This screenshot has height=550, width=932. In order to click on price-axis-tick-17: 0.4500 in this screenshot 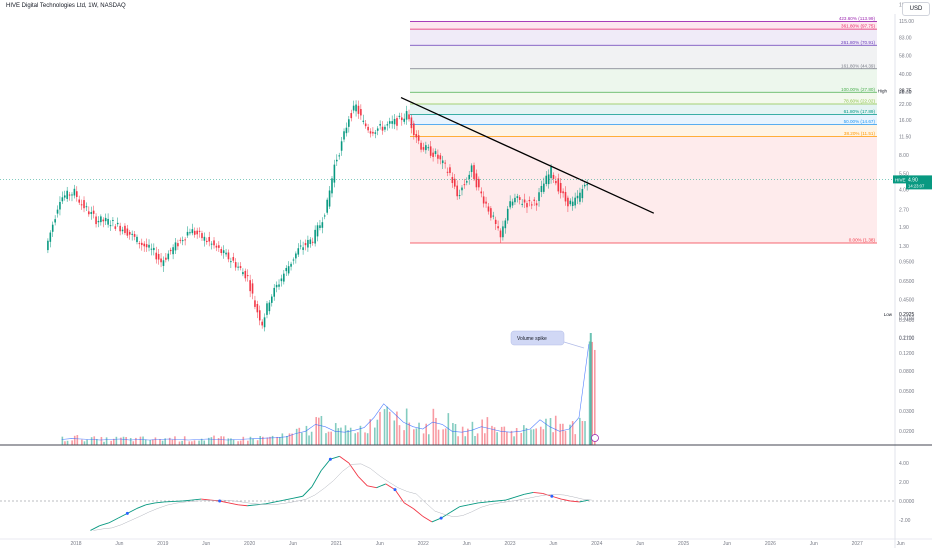, I will do `click(907, 300)`.